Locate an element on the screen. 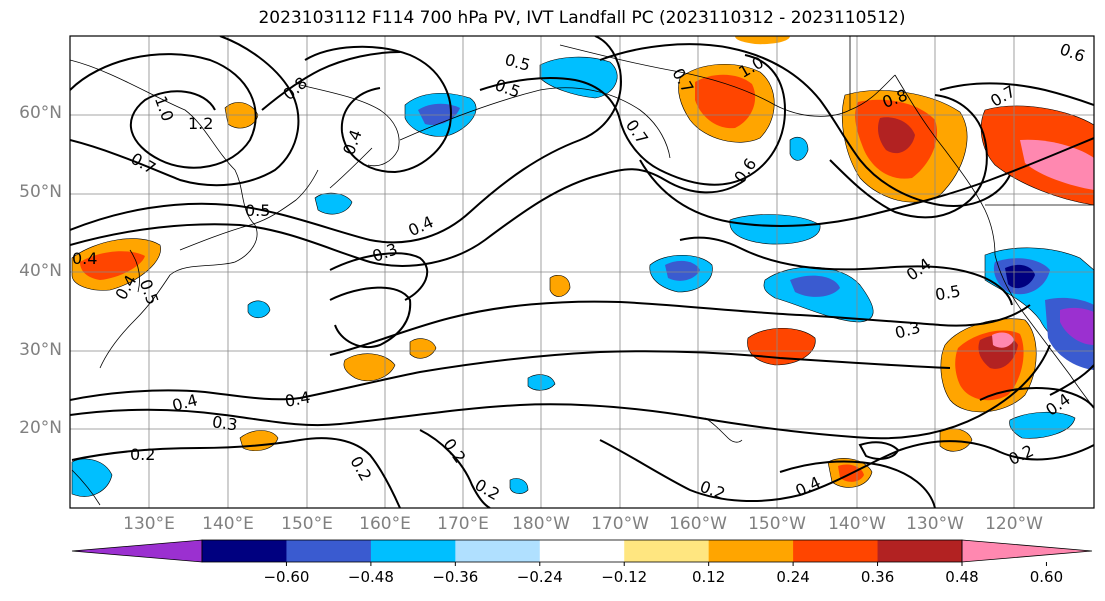 The image size is (1105, 601). colorbar-tick-label-9: 0.60 is located at coordinates (1046, 577).